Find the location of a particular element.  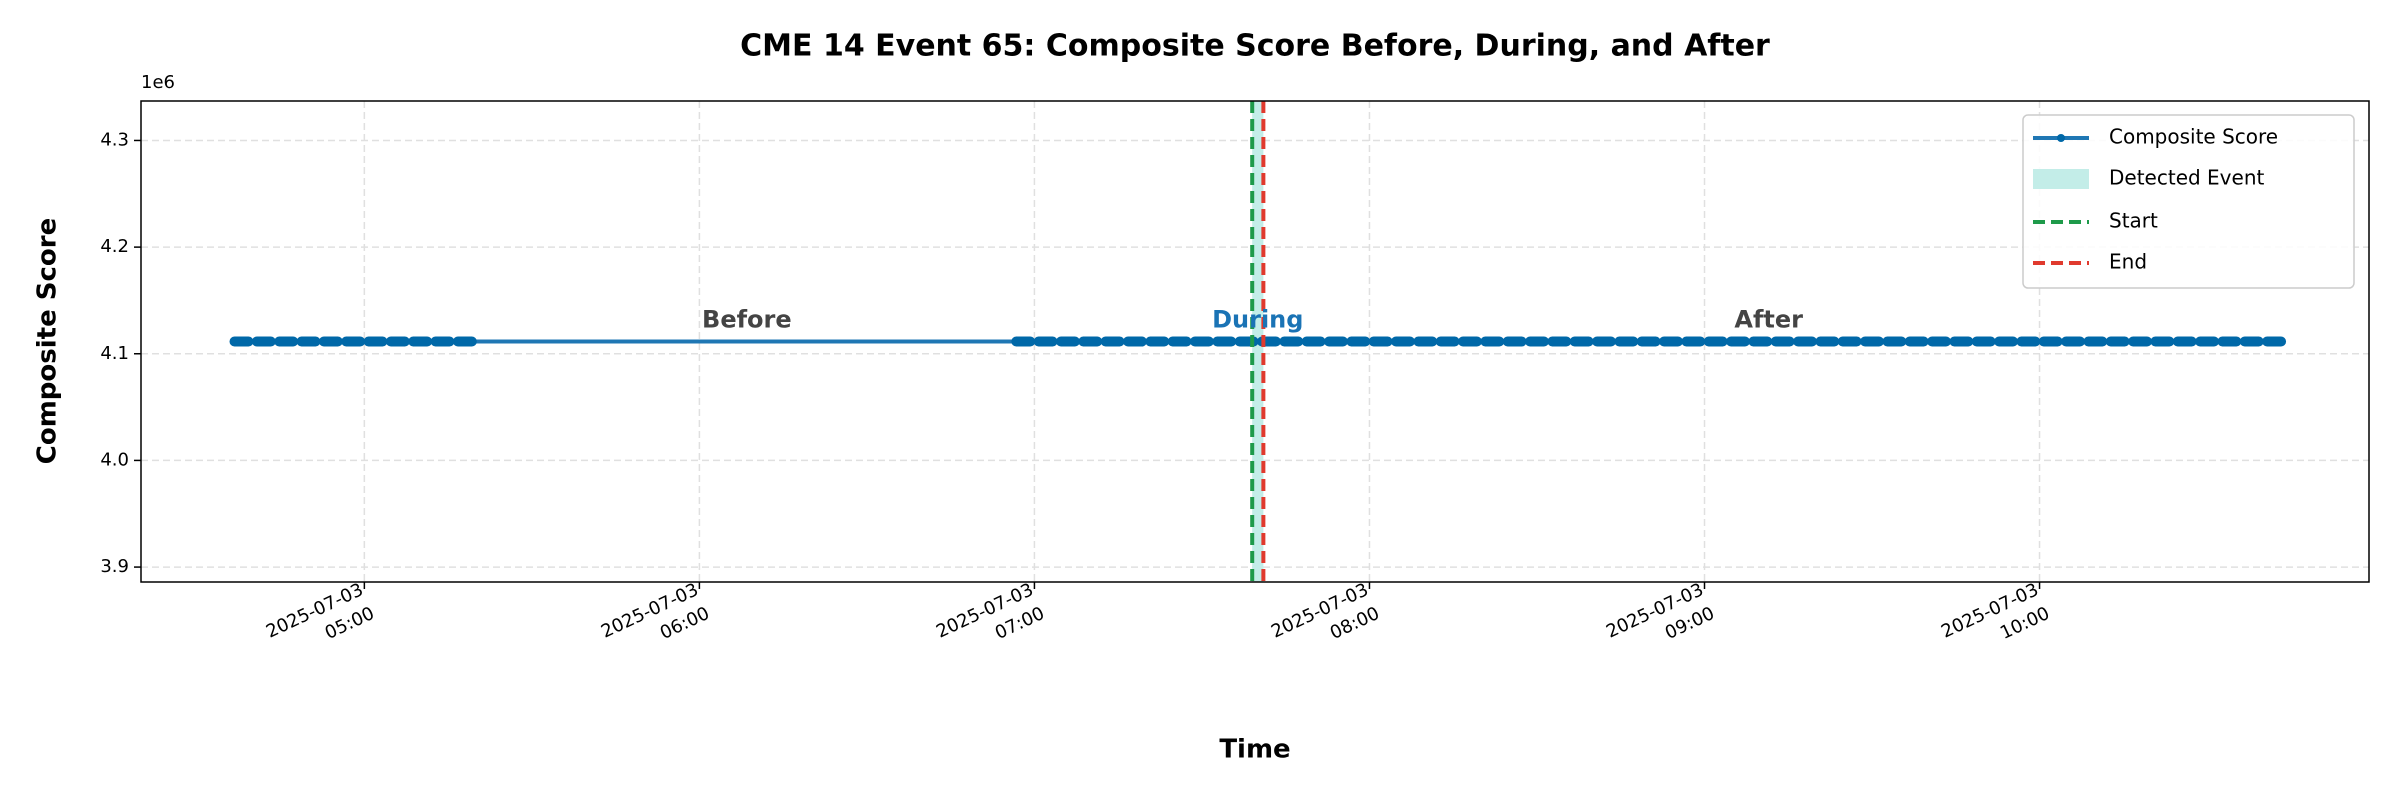

y-tick-label: 4.0 is located at coordinates (114, 459).